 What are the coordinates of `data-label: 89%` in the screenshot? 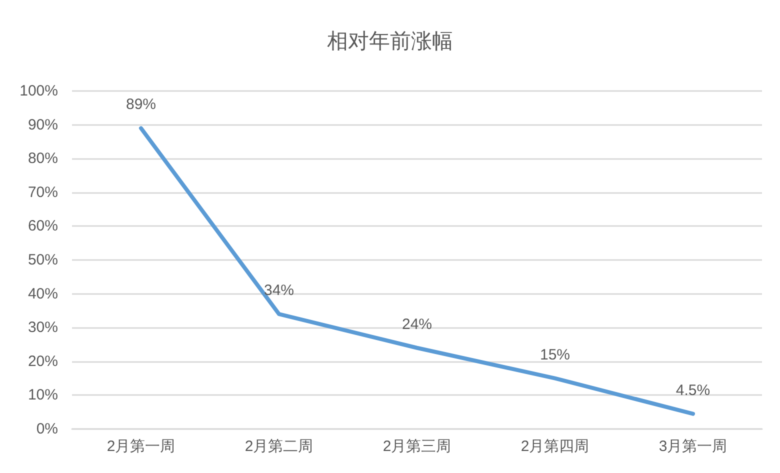 It's located at (141, 105).